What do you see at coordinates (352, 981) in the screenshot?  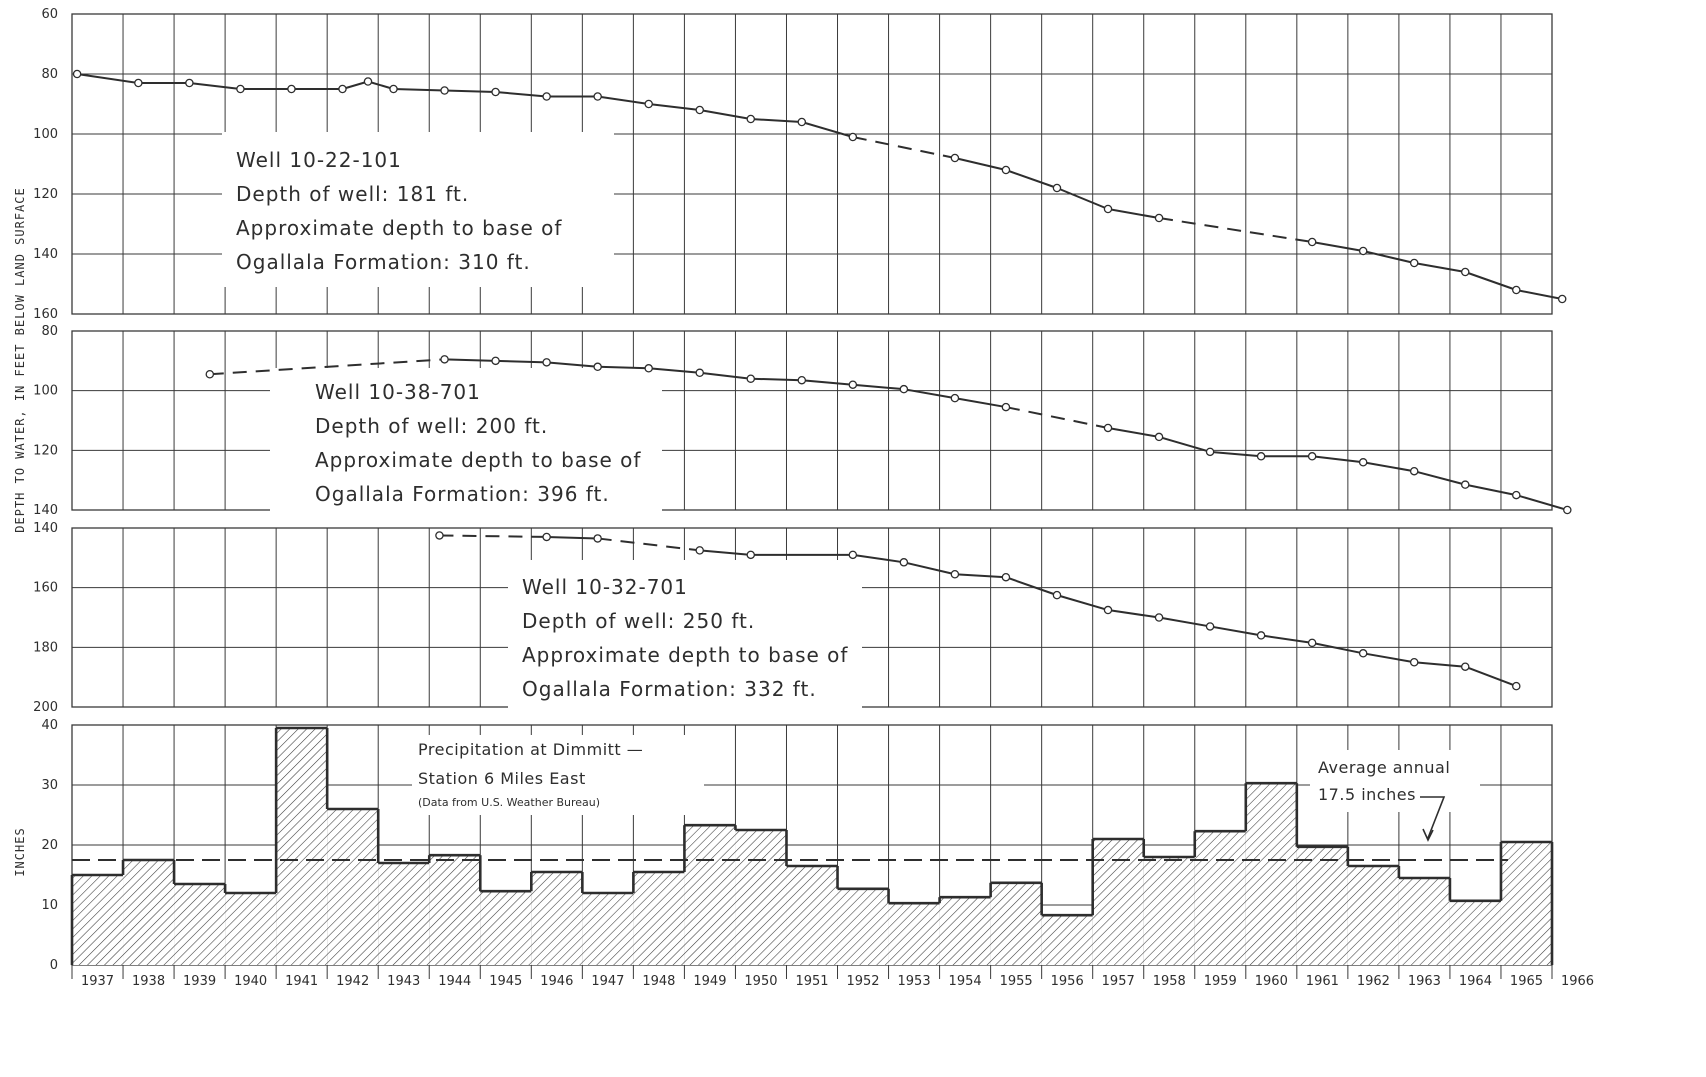 I see `x-tick-label: 1942` at bounding box center [352, 981].